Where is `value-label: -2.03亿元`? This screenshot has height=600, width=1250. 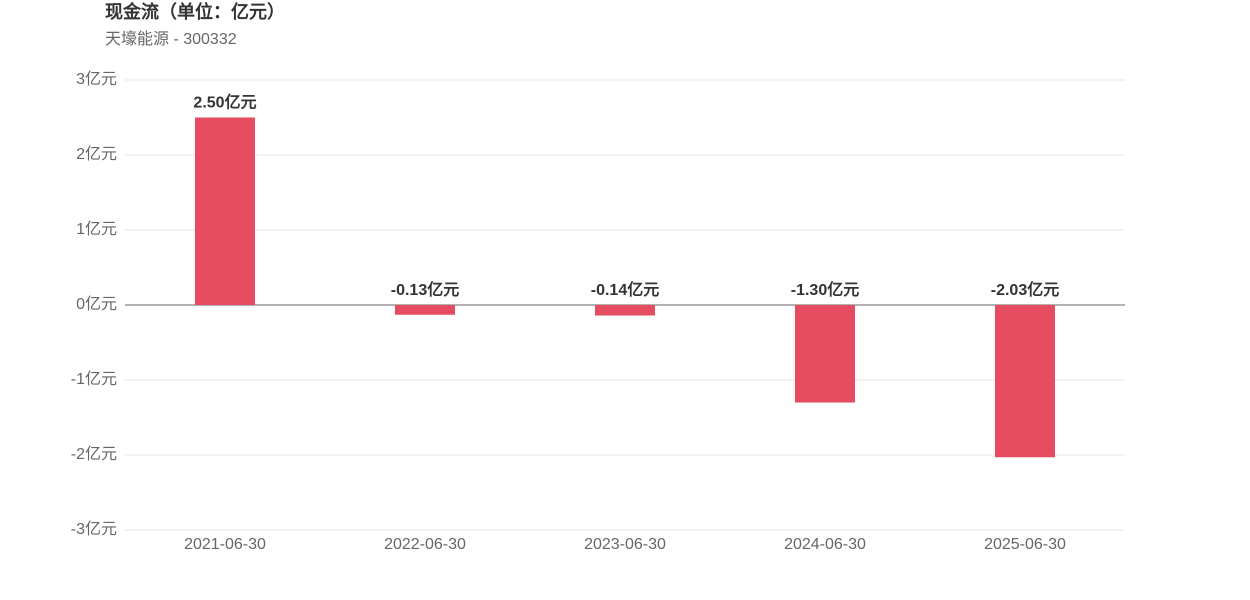
value-label: -2.03亿元 is located at coordinates (1025, 289).